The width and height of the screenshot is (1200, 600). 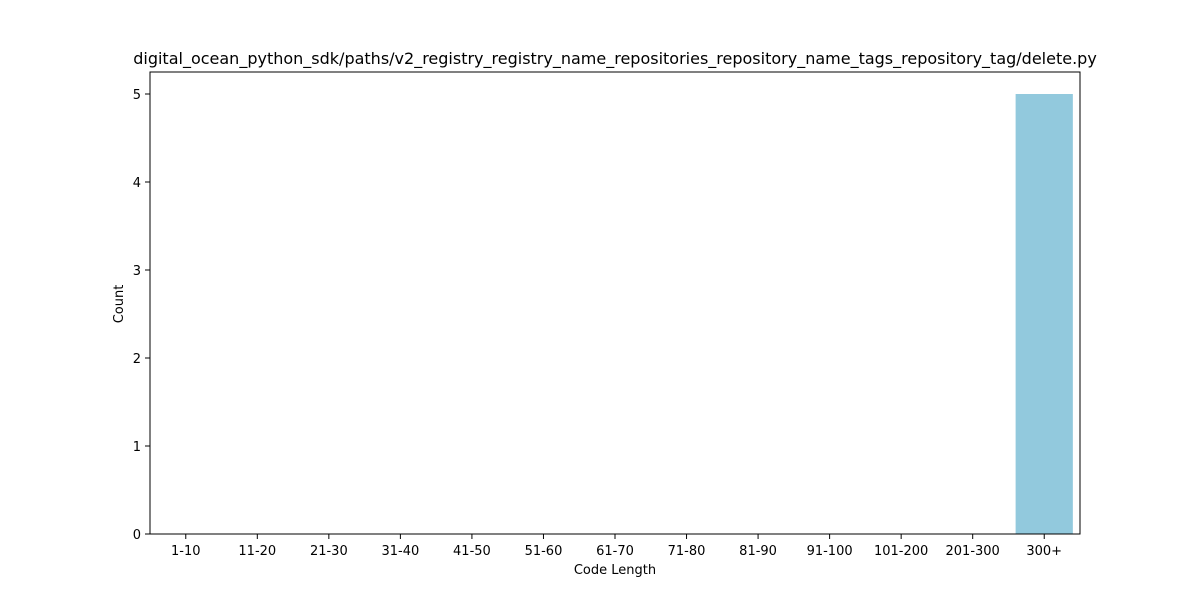 What do you see at coordinates (687, 551) in the screenshot?
I see `x-tick-label: 71-80` at bounding box center [687, 551].